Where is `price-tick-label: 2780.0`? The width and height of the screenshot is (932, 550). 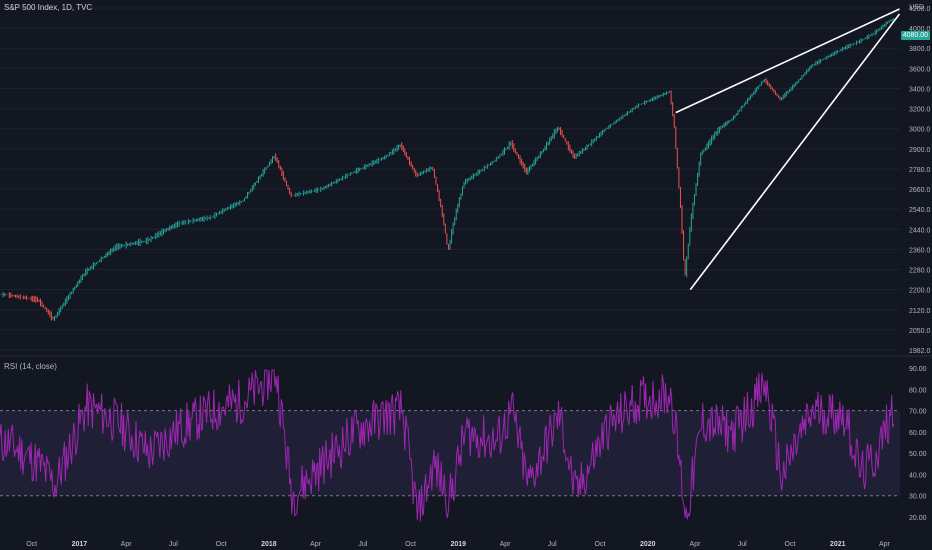 price-tick-label: 2780.0 is located at coordinates (920, 170).